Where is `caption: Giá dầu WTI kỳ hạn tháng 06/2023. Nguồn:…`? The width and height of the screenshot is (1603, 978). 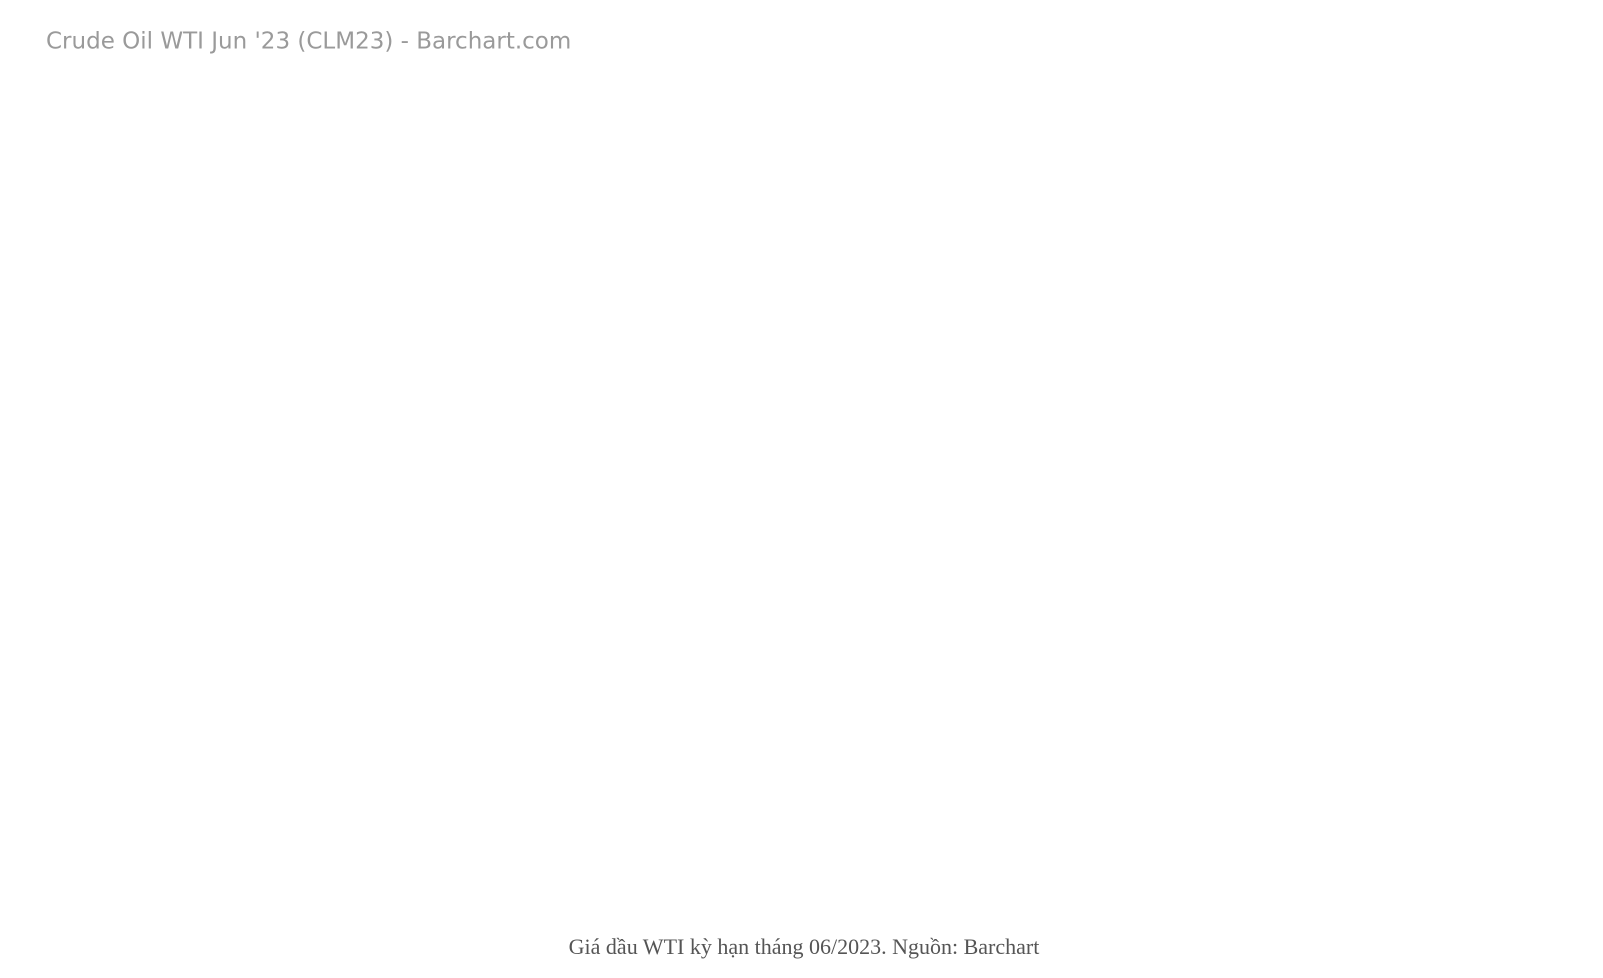
caption: Giá dầu WTI kỳ hạn tháng 06/2023. Nguồn:… is located at coordinates (804, 946).